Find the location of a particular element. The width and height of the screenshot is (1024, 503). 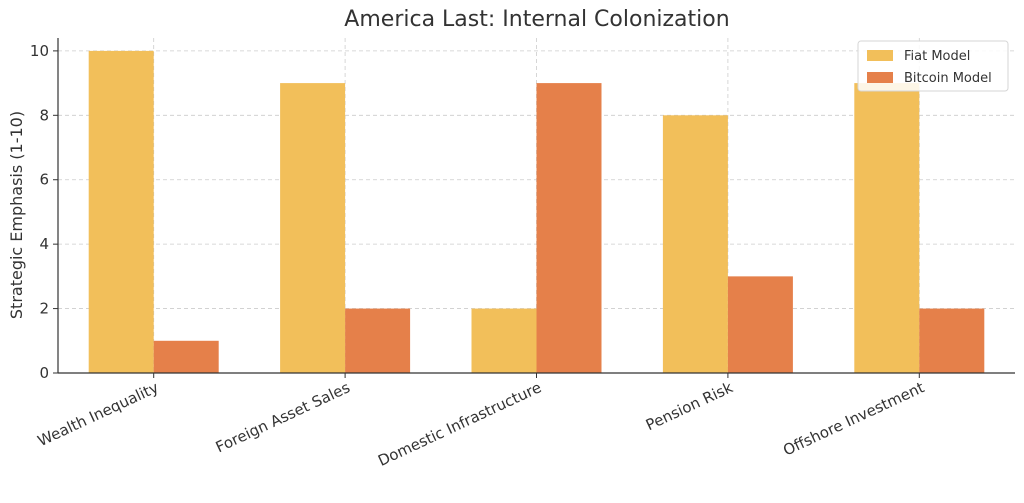

legend-label-bitcoin-model: Bitcoin Model is located at coordinates (948, 78).